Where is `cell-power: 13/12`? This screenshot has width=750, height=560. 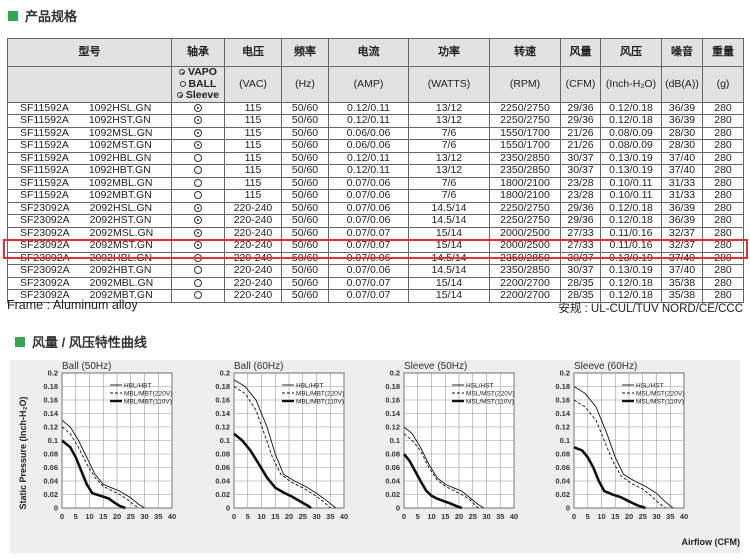 cell-power: 13/12 is located at coordinates (449, 158).